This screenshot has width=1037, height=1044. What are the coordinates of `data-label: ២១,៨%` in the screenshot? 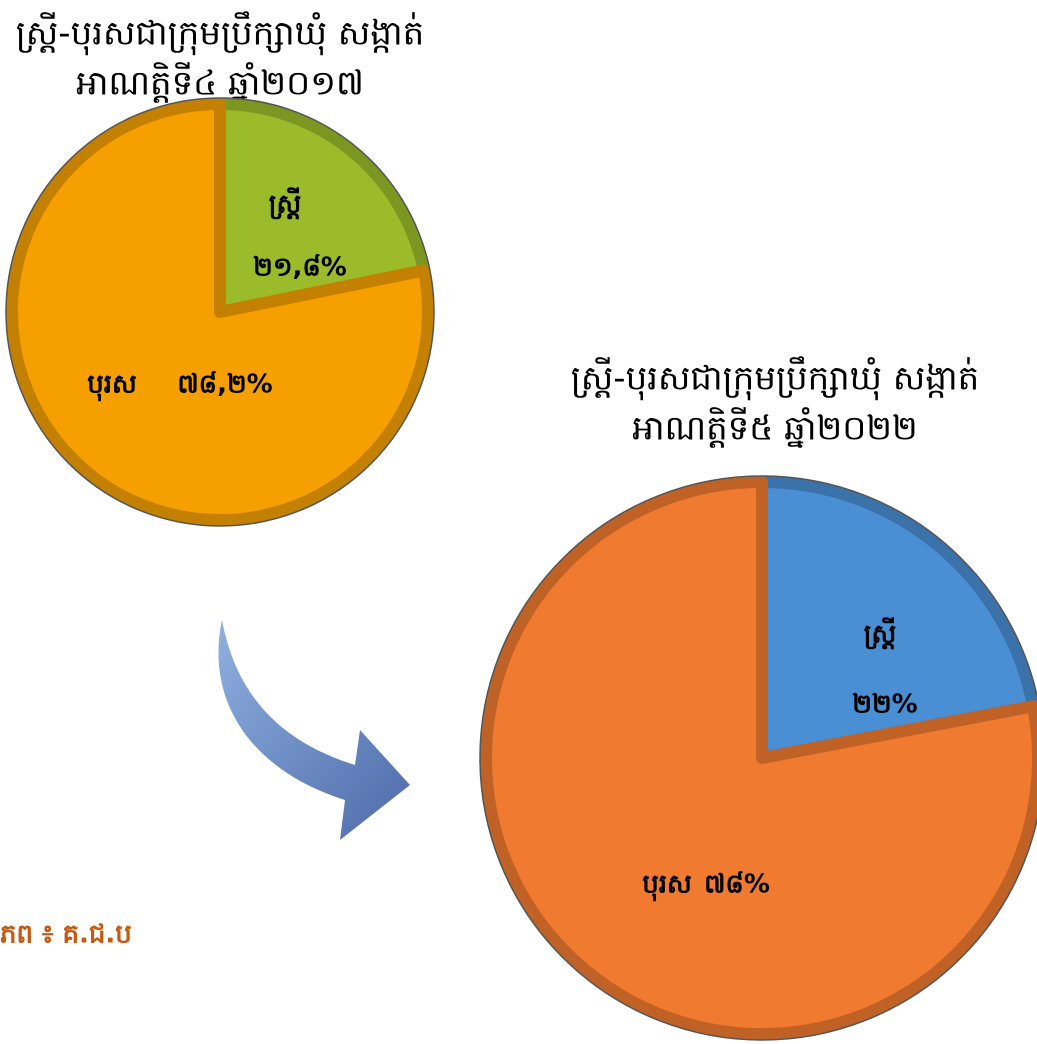 It's located at (300, 268).